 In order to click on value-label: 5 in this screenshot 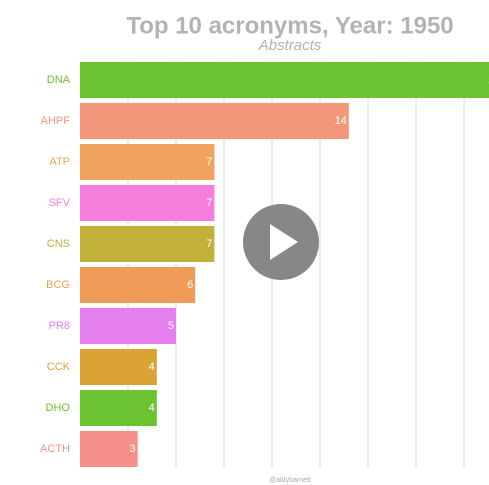, I will do `click(171, 326)`.